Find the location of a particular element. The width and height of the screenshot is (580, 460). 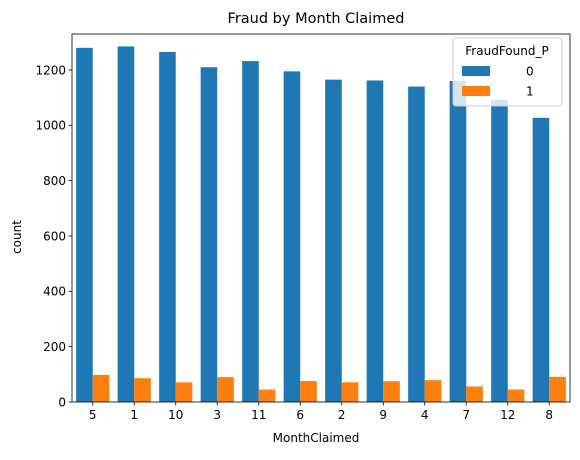

x-tick-label: 10 is located at coordinates (175, 415).